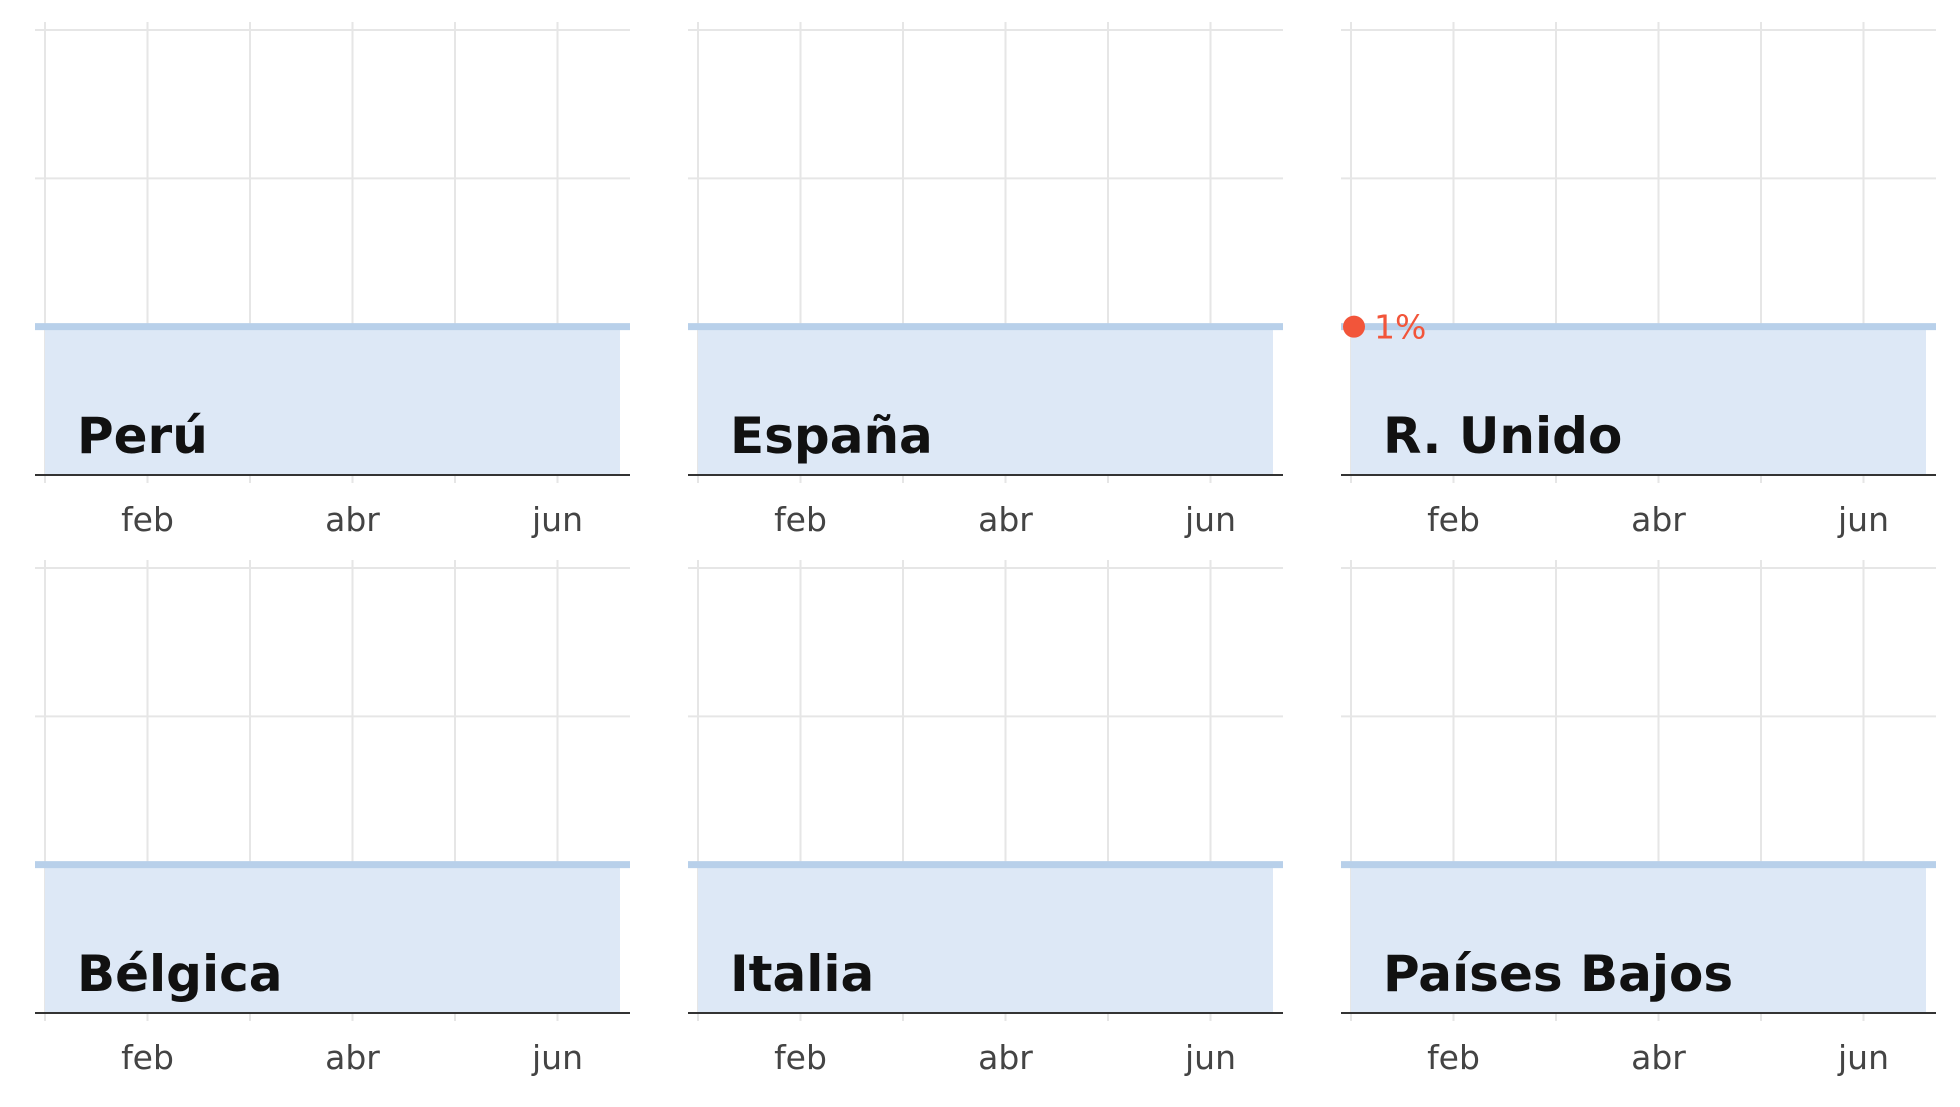 This screenshot has height=1107, width=1960. Describe the element at coordinates (142, 436) in the screenshot. I see `panel-title: Perú` at that location.